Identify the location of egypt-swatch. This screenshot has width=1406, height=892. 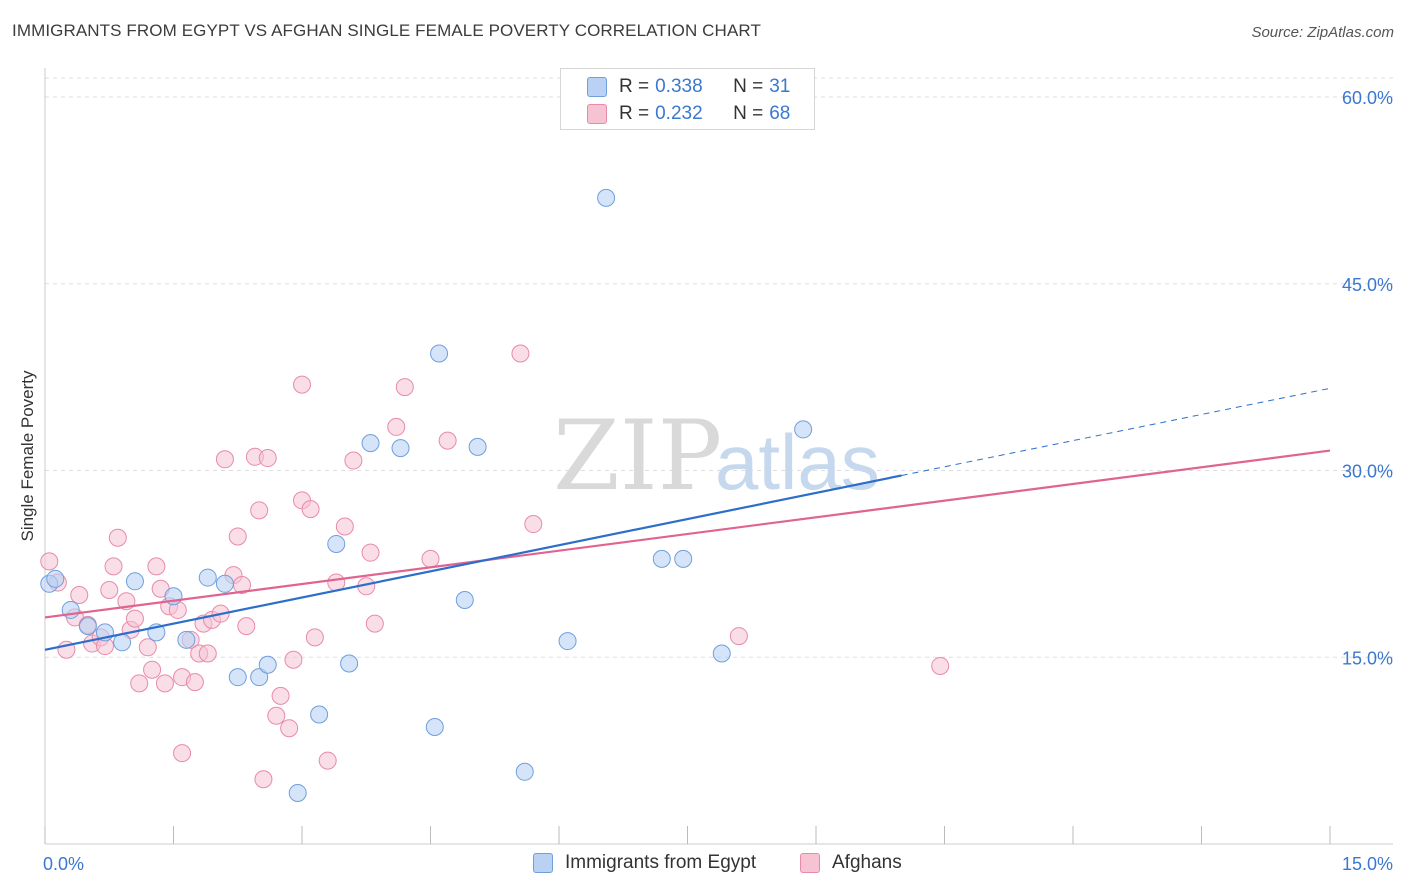
(597, 87).